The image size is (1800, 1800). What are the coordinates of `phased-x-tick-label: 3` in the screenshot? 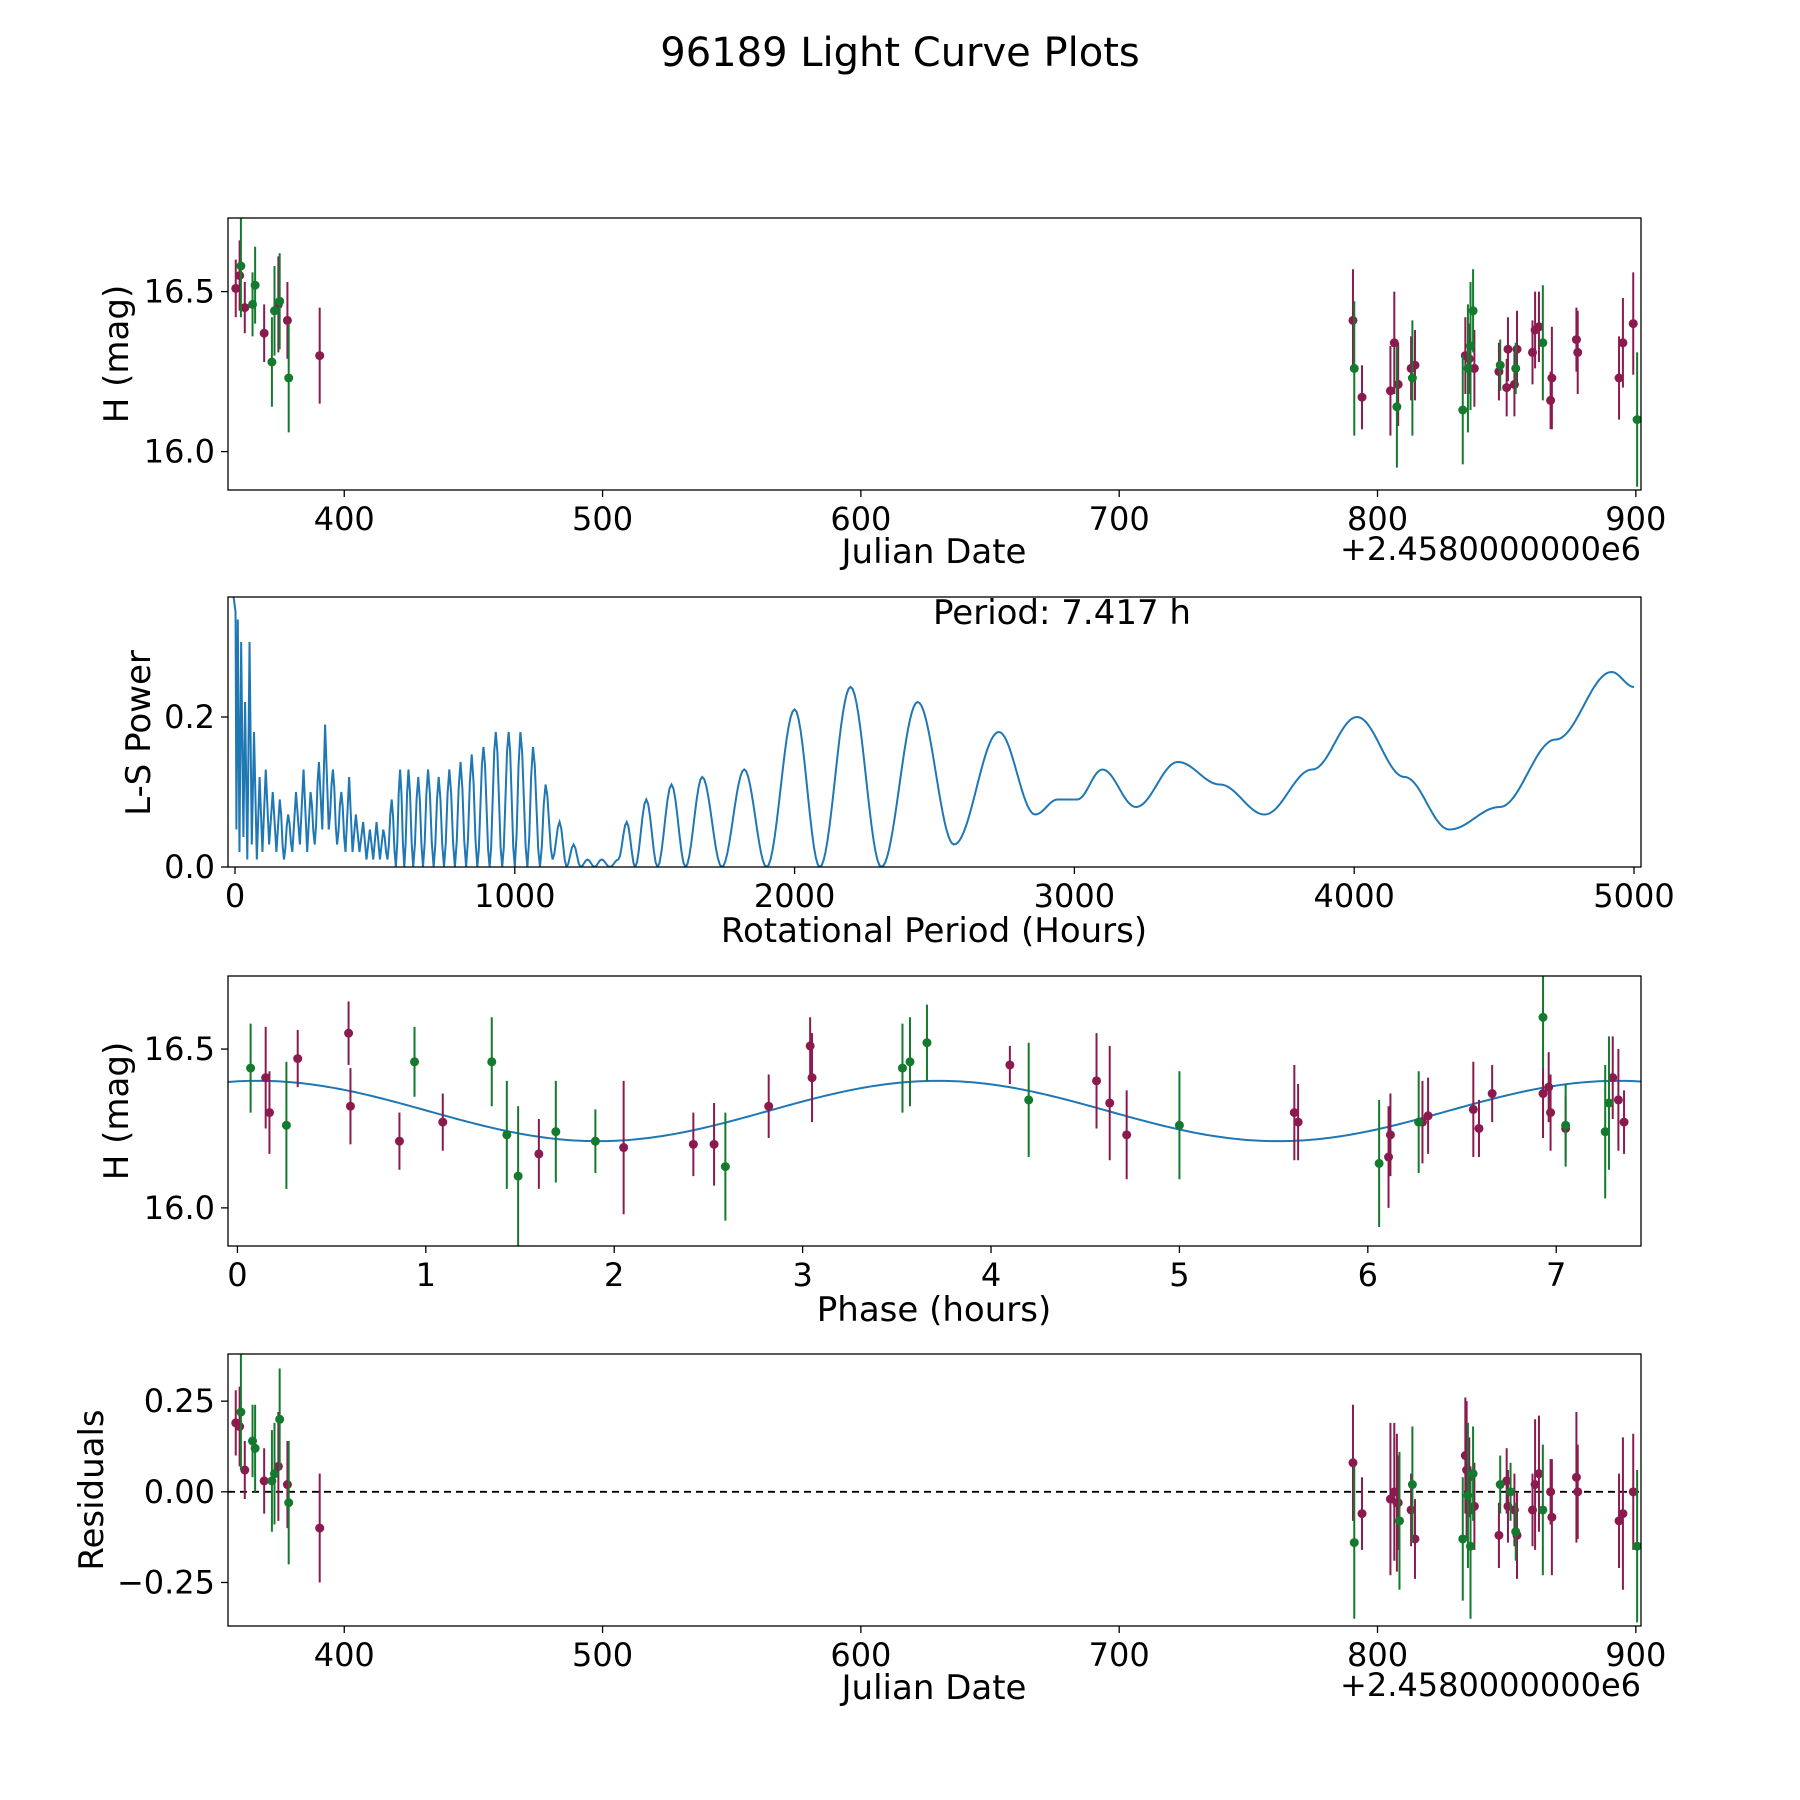 It's located at (802, 1275).